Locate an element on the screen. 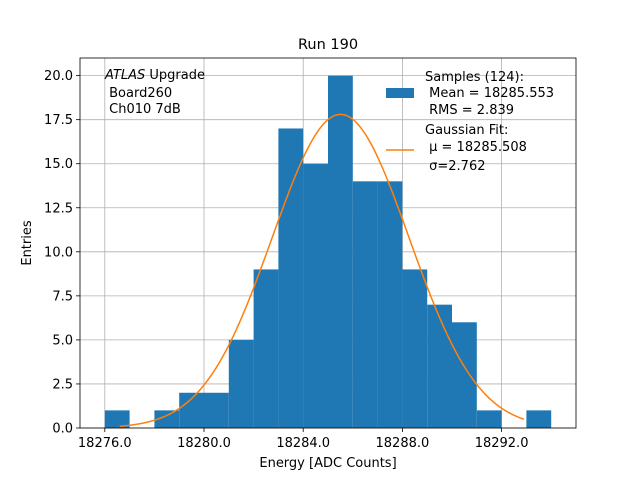 Image resolution: width=640 pixels, height=480 pixels. legend-samples-line-1: Samples (124): is located at coordinates (474, 77).